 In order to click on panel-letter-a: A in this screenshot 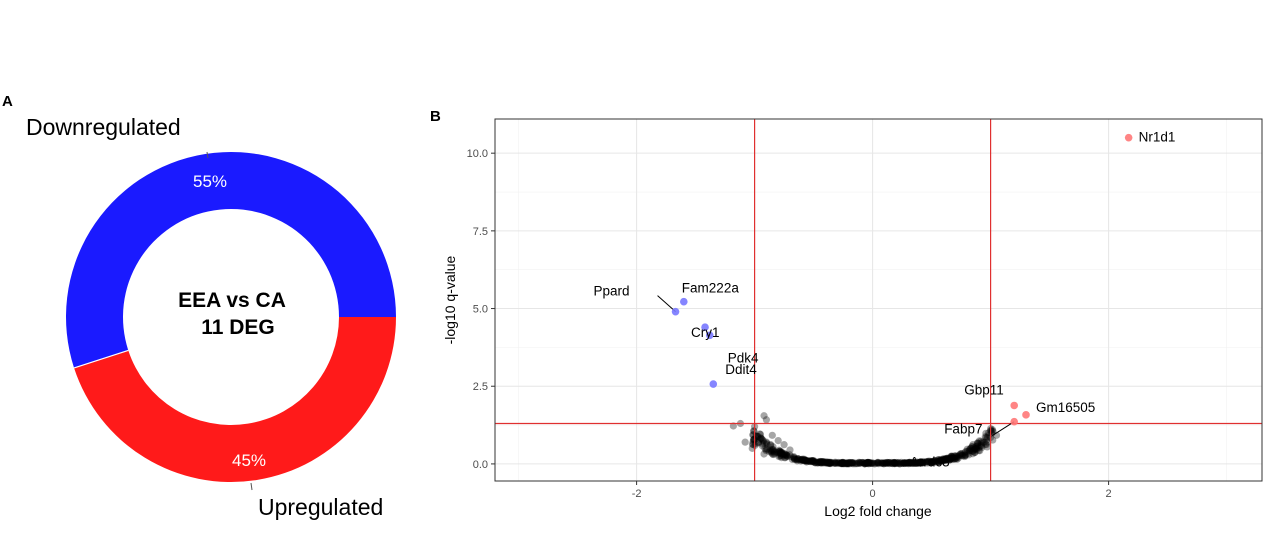, I will do `click(7, 101)`.